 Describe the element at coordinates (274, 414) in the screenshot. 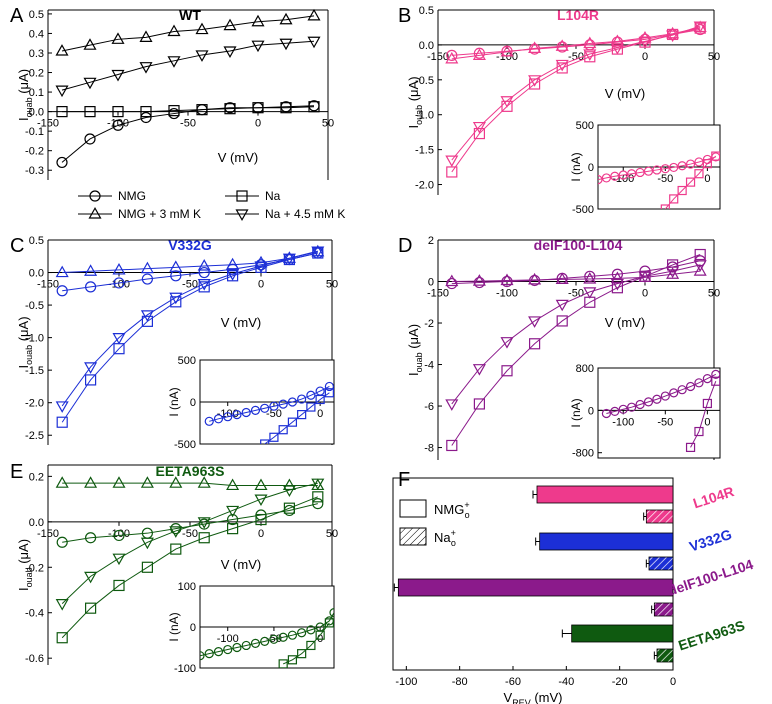

I see `inset-x-tick-label: -50` at that location.